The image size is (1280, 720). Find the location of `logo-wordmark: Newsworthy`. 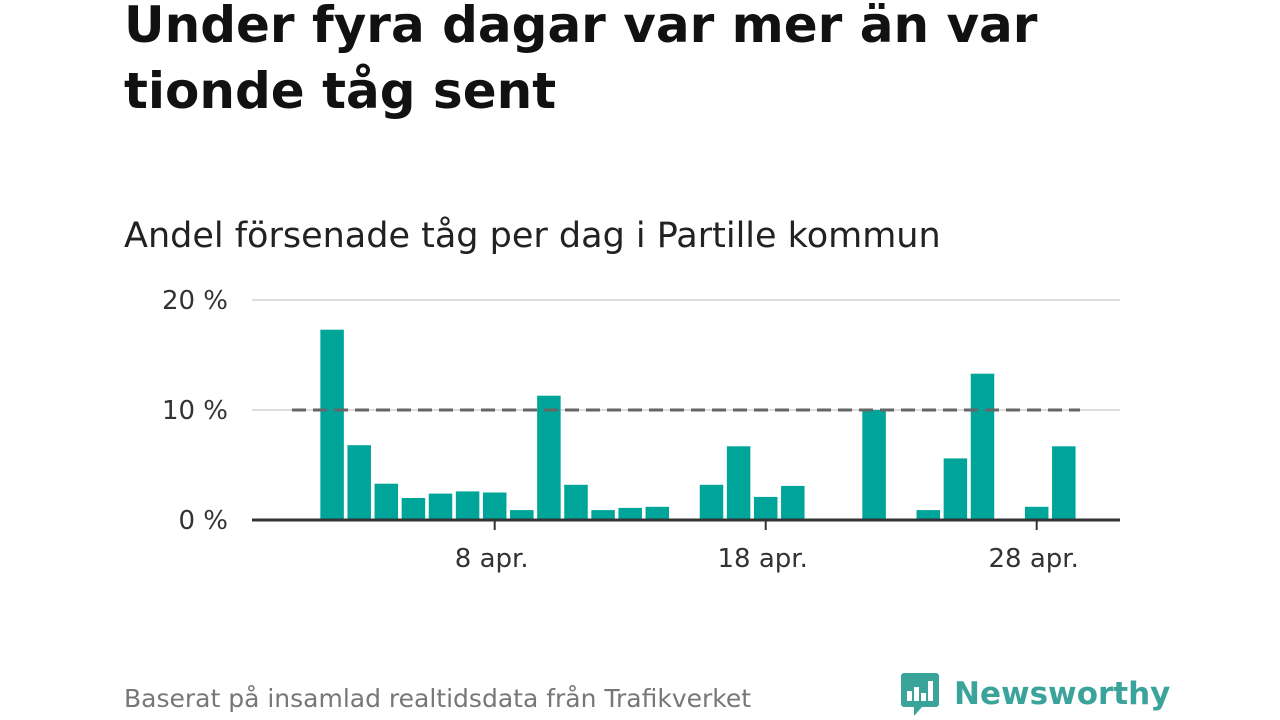

logo-wordmark: Newsworthy is located at coordinates (1062, 694).